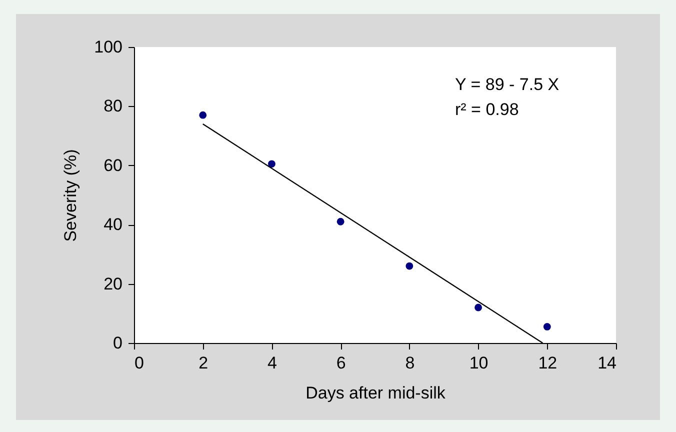 The image size is (676, 432). What do you see at coordinates (410, 363) in the screenshot?
I see `x-tick-label: 8` at bounding box center [410, 363].